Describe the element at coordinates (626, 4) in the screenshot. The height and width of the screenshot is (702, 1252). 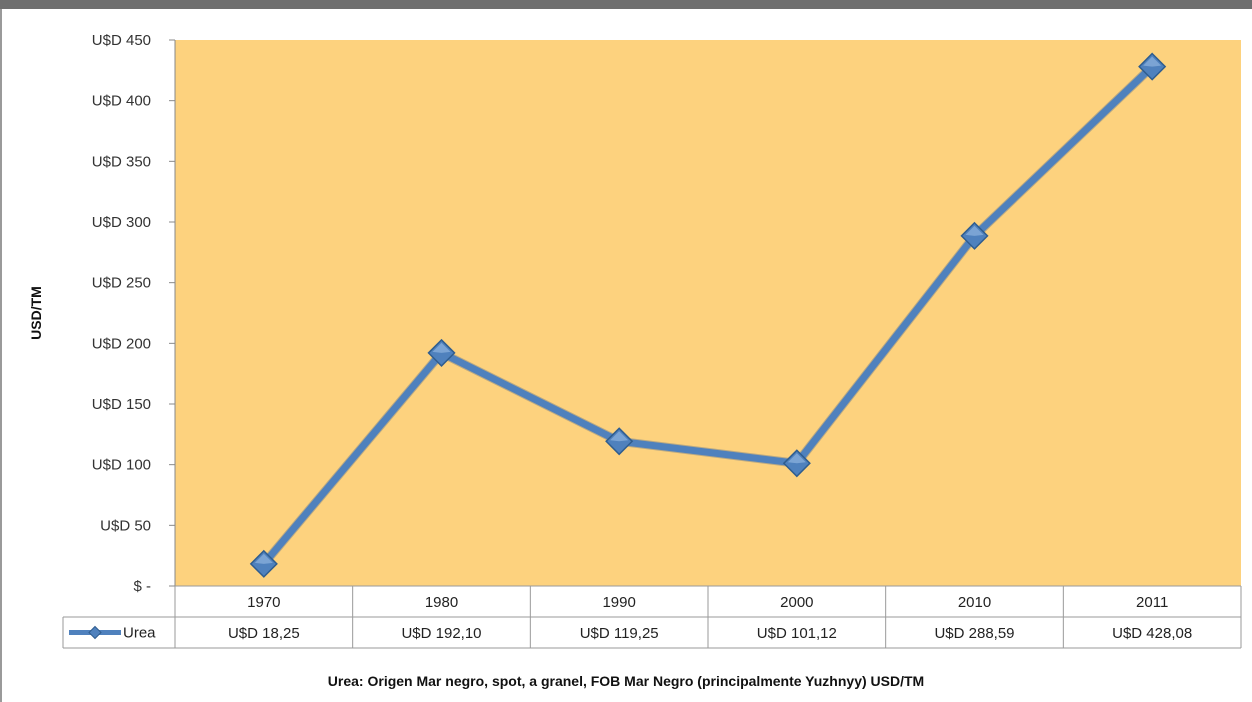
I see `window-top-bar` at that location.